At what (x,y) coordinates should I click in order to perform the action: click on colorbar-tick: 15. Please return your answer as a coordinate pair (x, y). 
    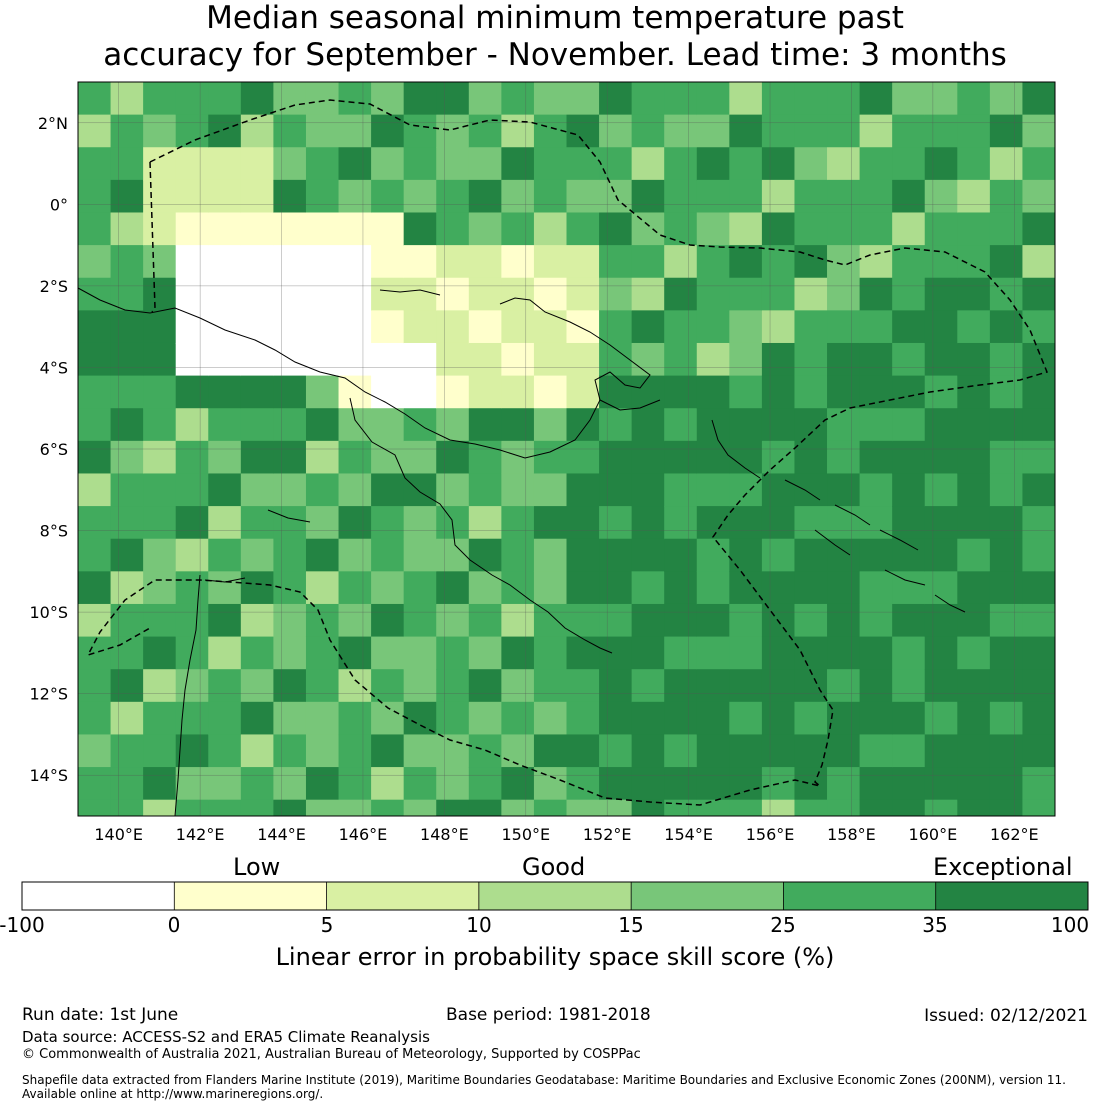
    Looking at the image, I should click on (631, 925).